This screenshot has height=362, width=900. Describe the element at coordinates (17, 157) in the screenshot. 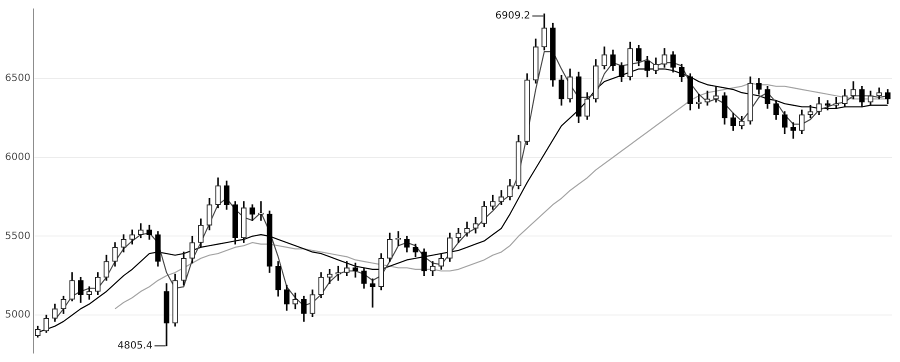

I see `y-tick-label: 6000` at that location.